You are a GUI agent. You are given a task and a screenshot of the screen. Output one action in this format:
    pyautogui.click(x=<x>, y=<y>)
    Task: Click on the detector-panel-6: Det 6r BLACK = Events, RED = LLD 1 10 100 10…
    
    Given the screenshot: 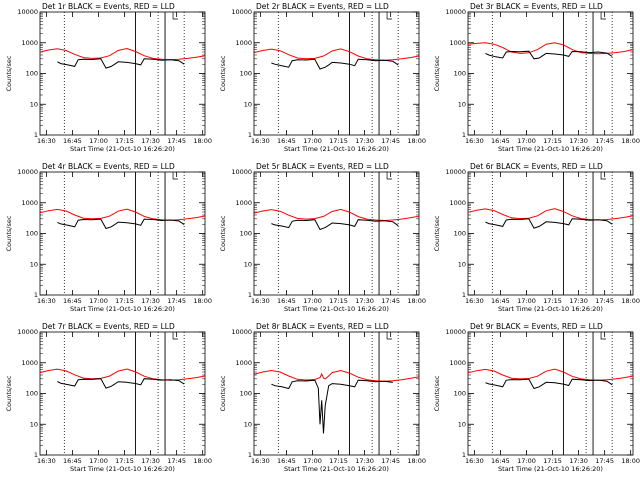 What is the action you would take?
    pyautogui.click(x=534, y=240)
    